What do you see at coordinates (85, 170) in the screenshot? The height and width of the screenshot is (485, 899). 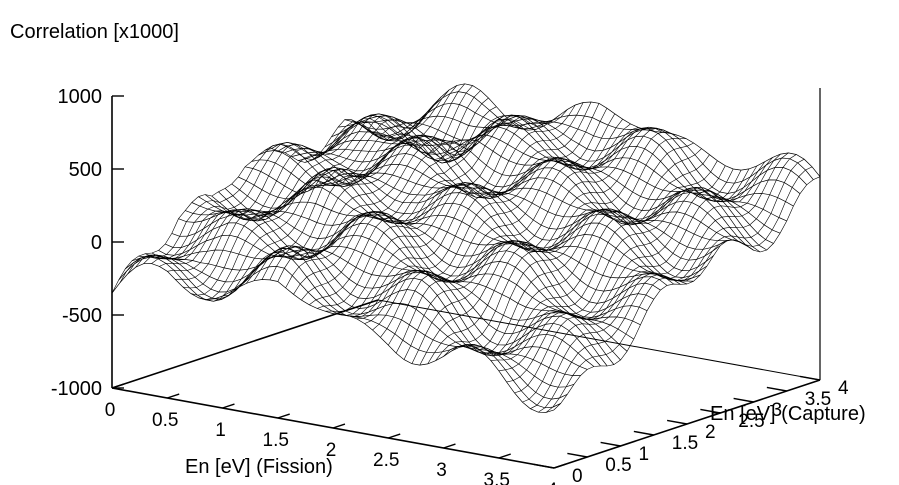 I see `z-tick-label: 500` at bounding box center [85, 170].